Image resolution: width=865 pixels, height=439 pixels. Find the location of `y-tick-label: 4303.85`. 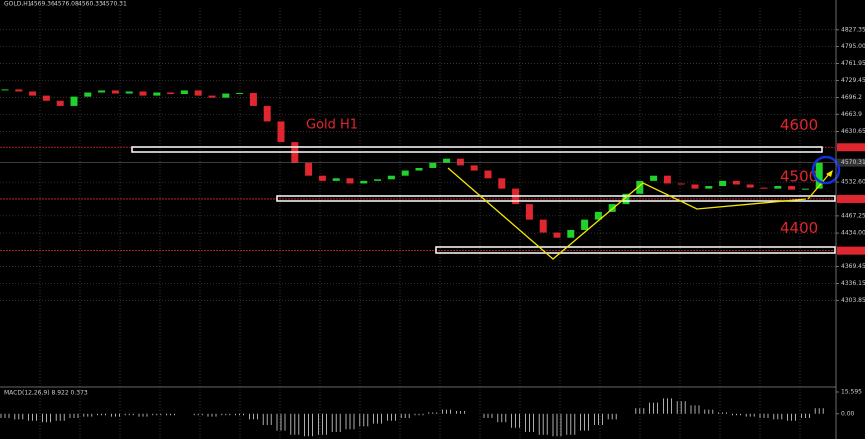

y-tick-label: 4303.85 is located at coordinates (853, 300).